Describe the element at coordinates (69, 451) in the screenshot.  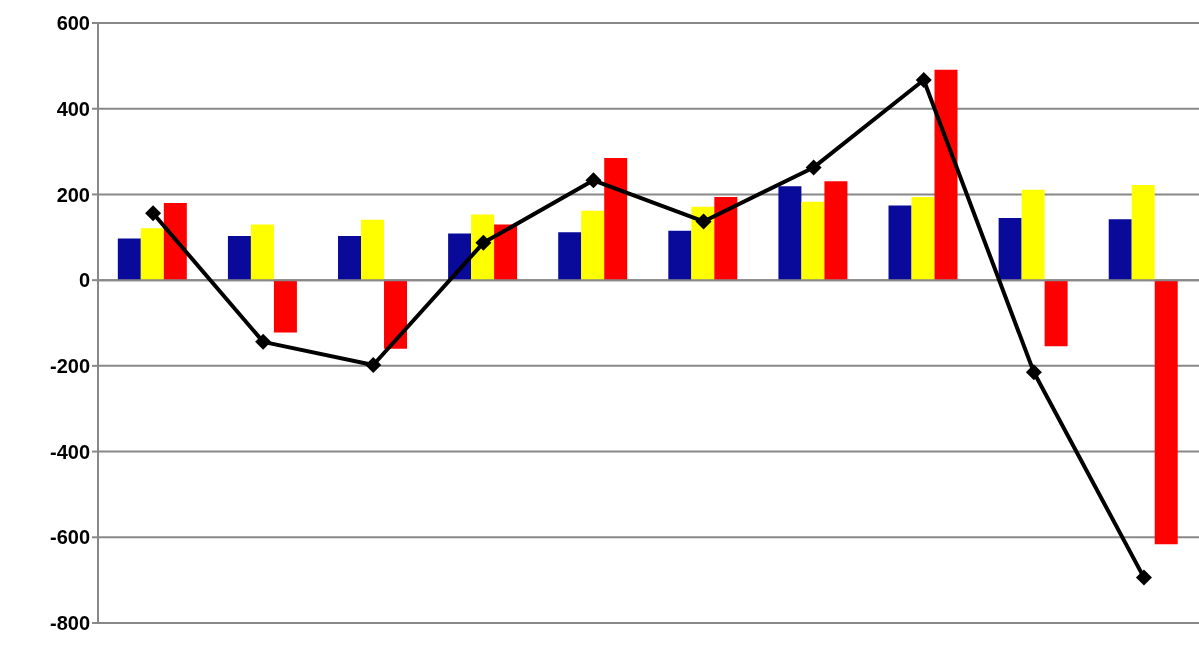
I see `y-tick-label: -400` at that location.